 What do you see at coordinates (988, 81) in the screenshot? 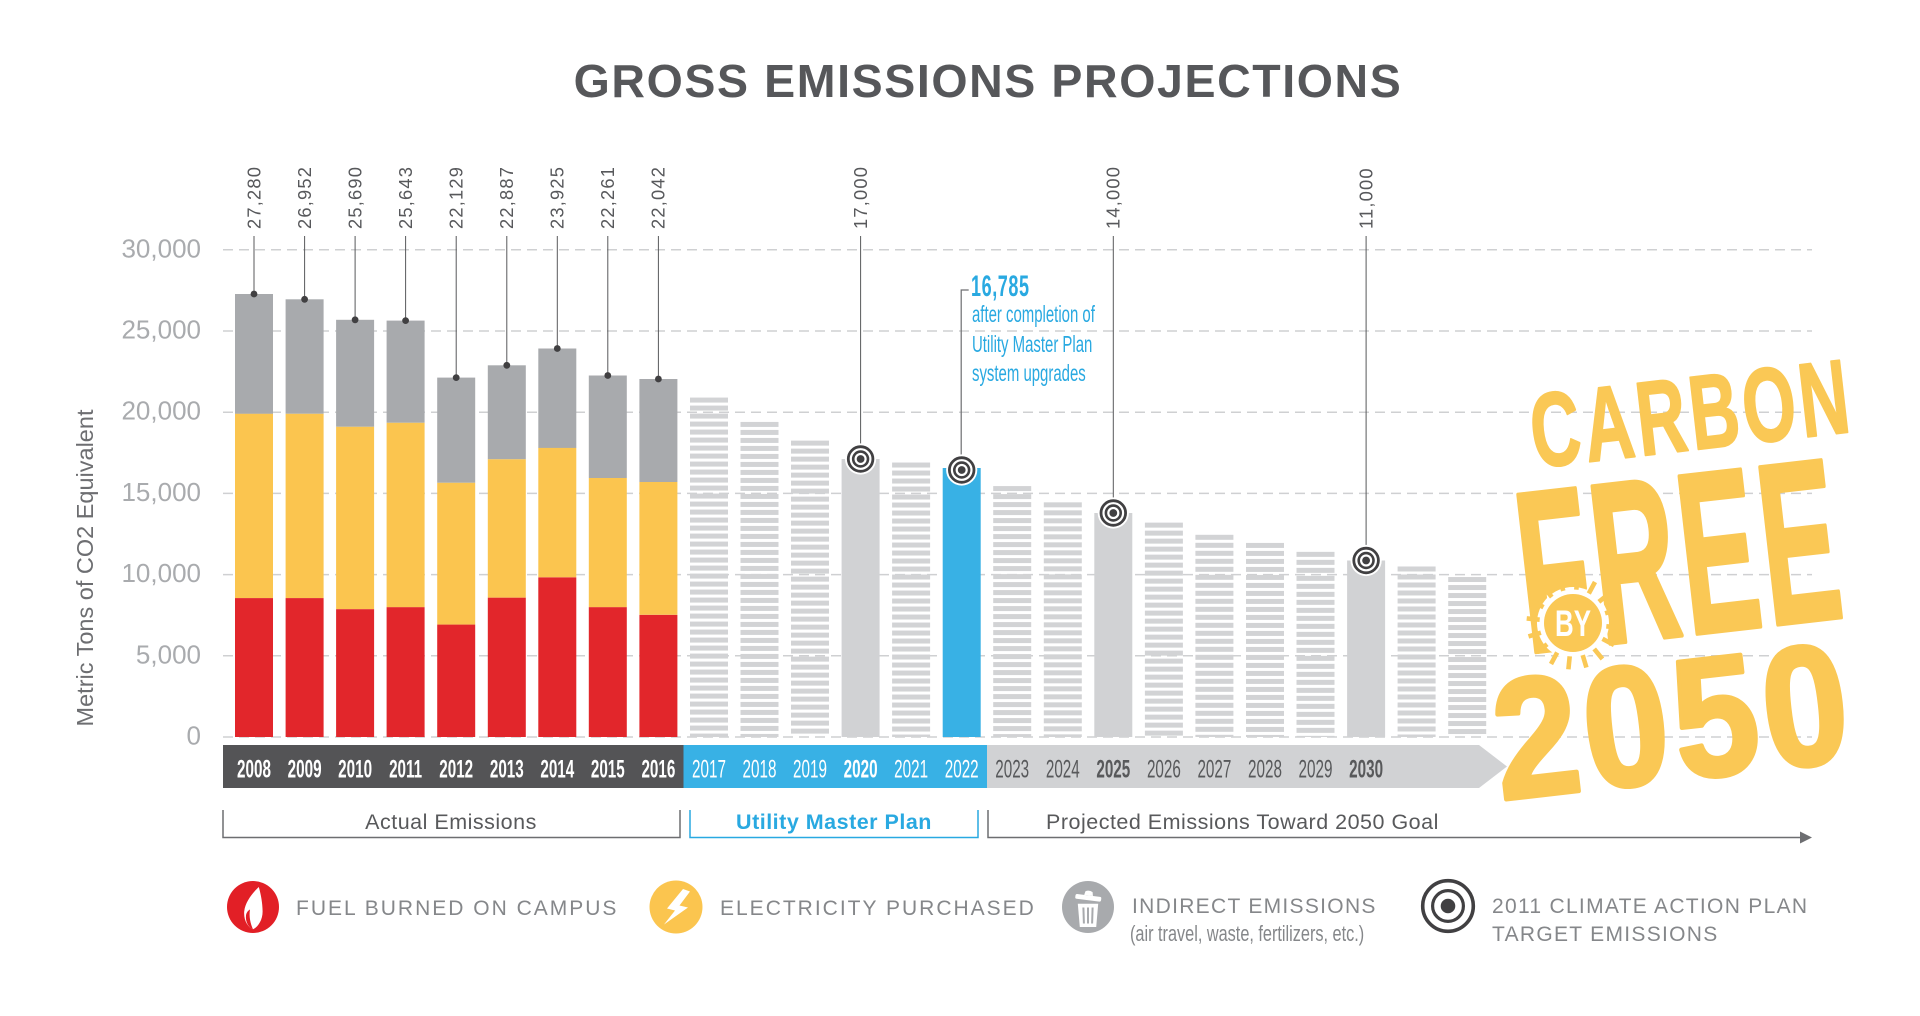
I see `svg-text: GROSS EMISSIONS PROJECTIONS` at bounding box center [988, 81].